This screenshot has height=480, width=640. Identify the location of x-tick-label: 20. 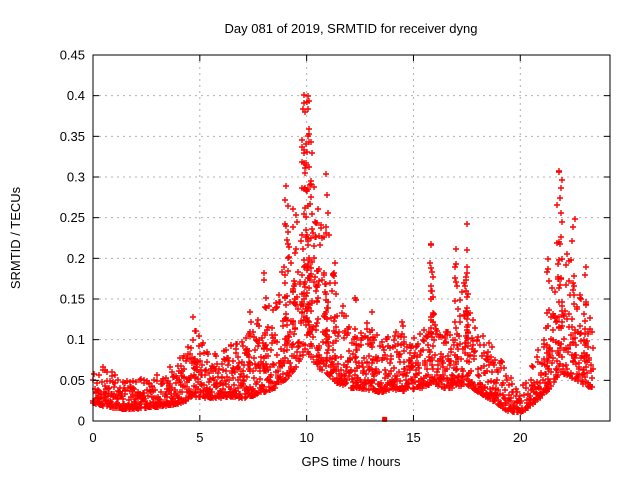
(520, 437).